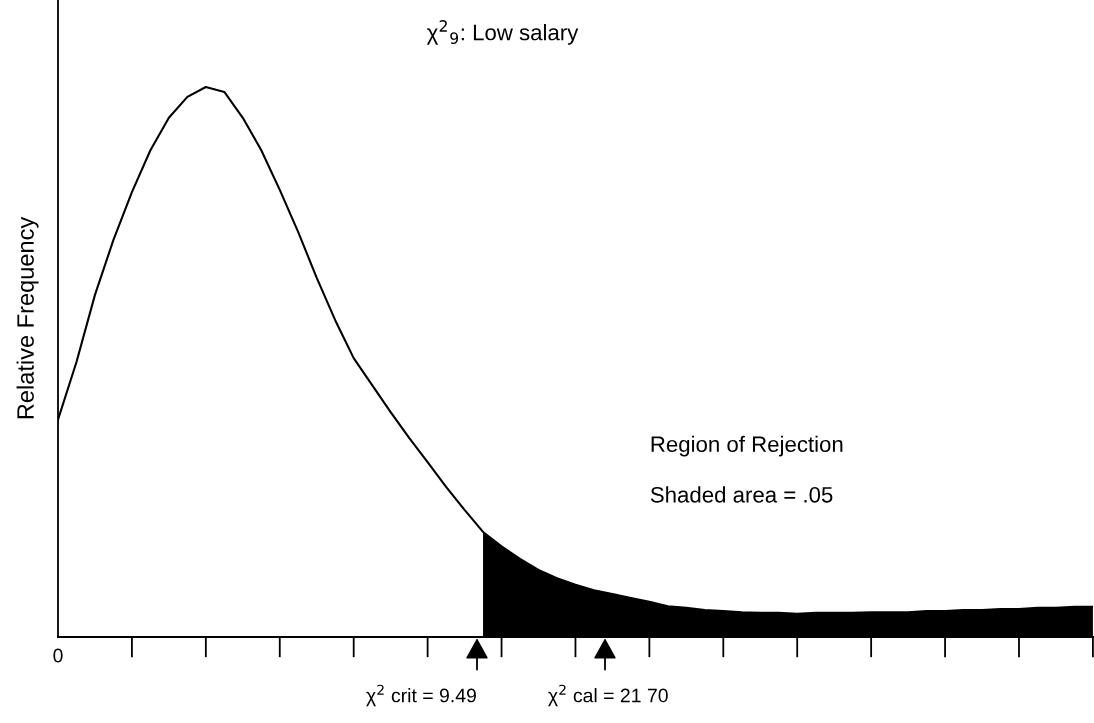  What do you see at coordinates (502, 32) in the screenshot?
I see `chart-title: χ$^{2}$$_{9}$: Low salary` at bounding box center [502, 32].